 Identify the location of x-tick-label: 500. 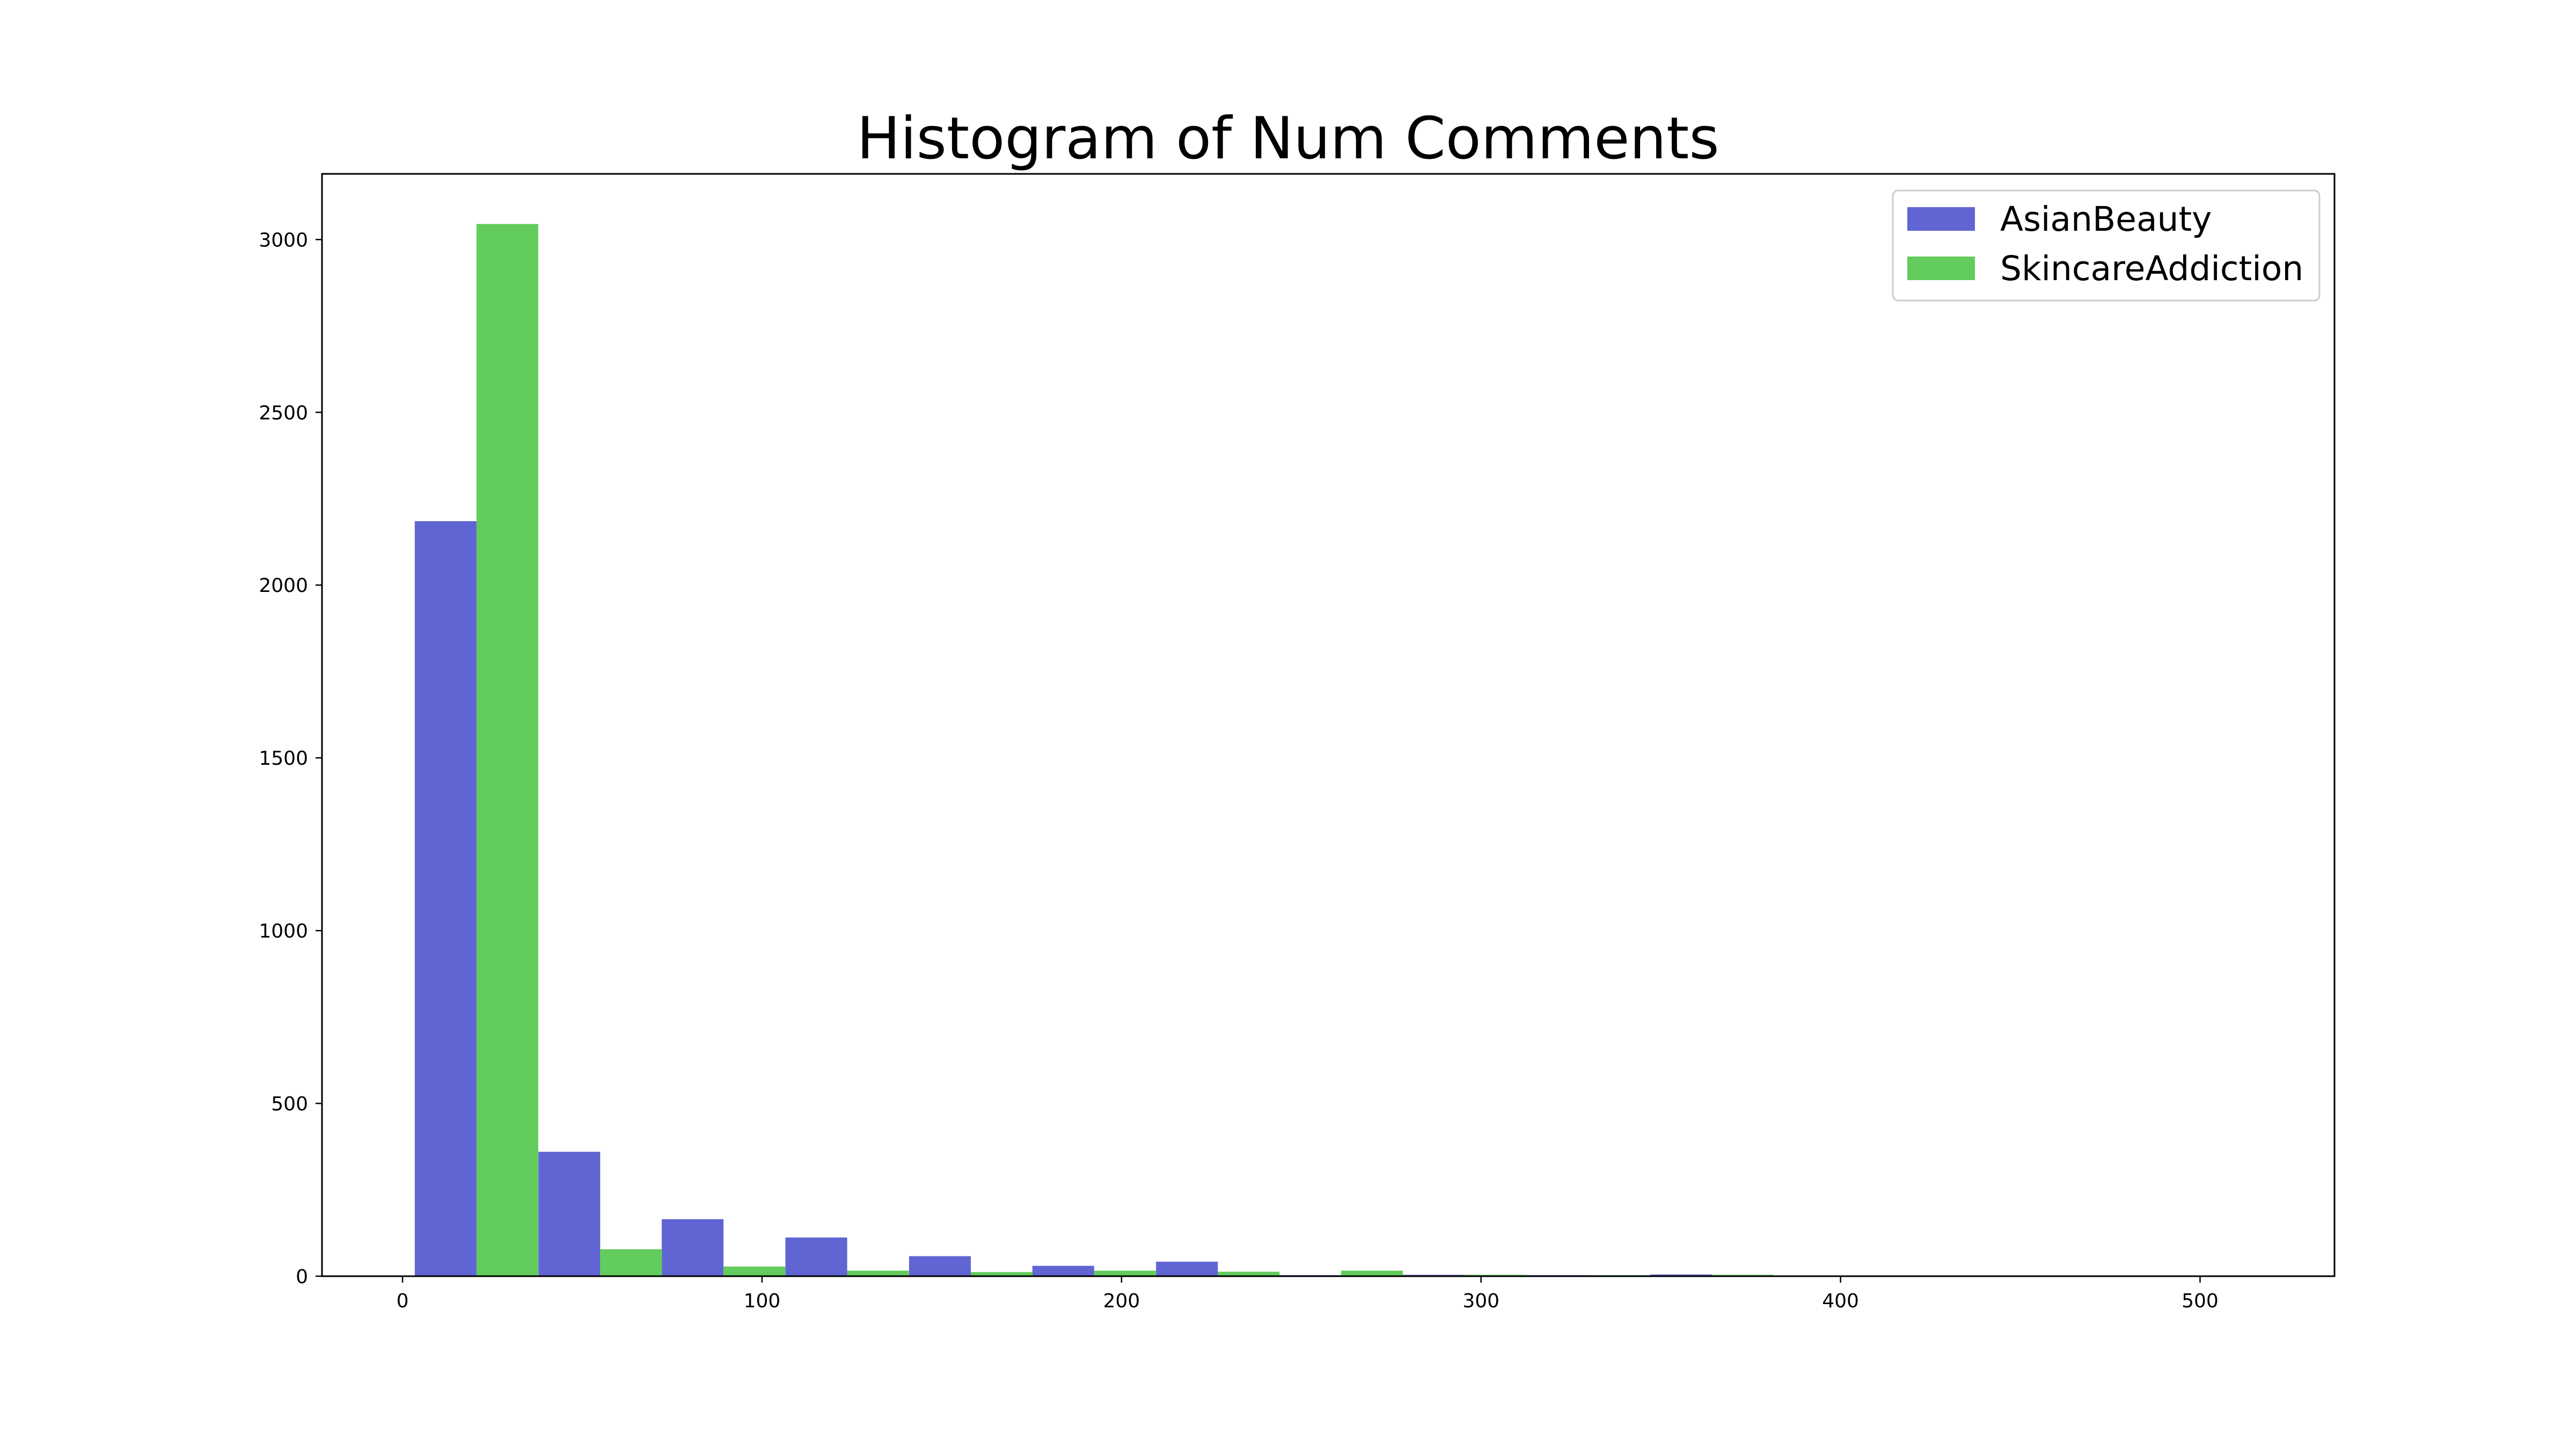
(2200, 1301).